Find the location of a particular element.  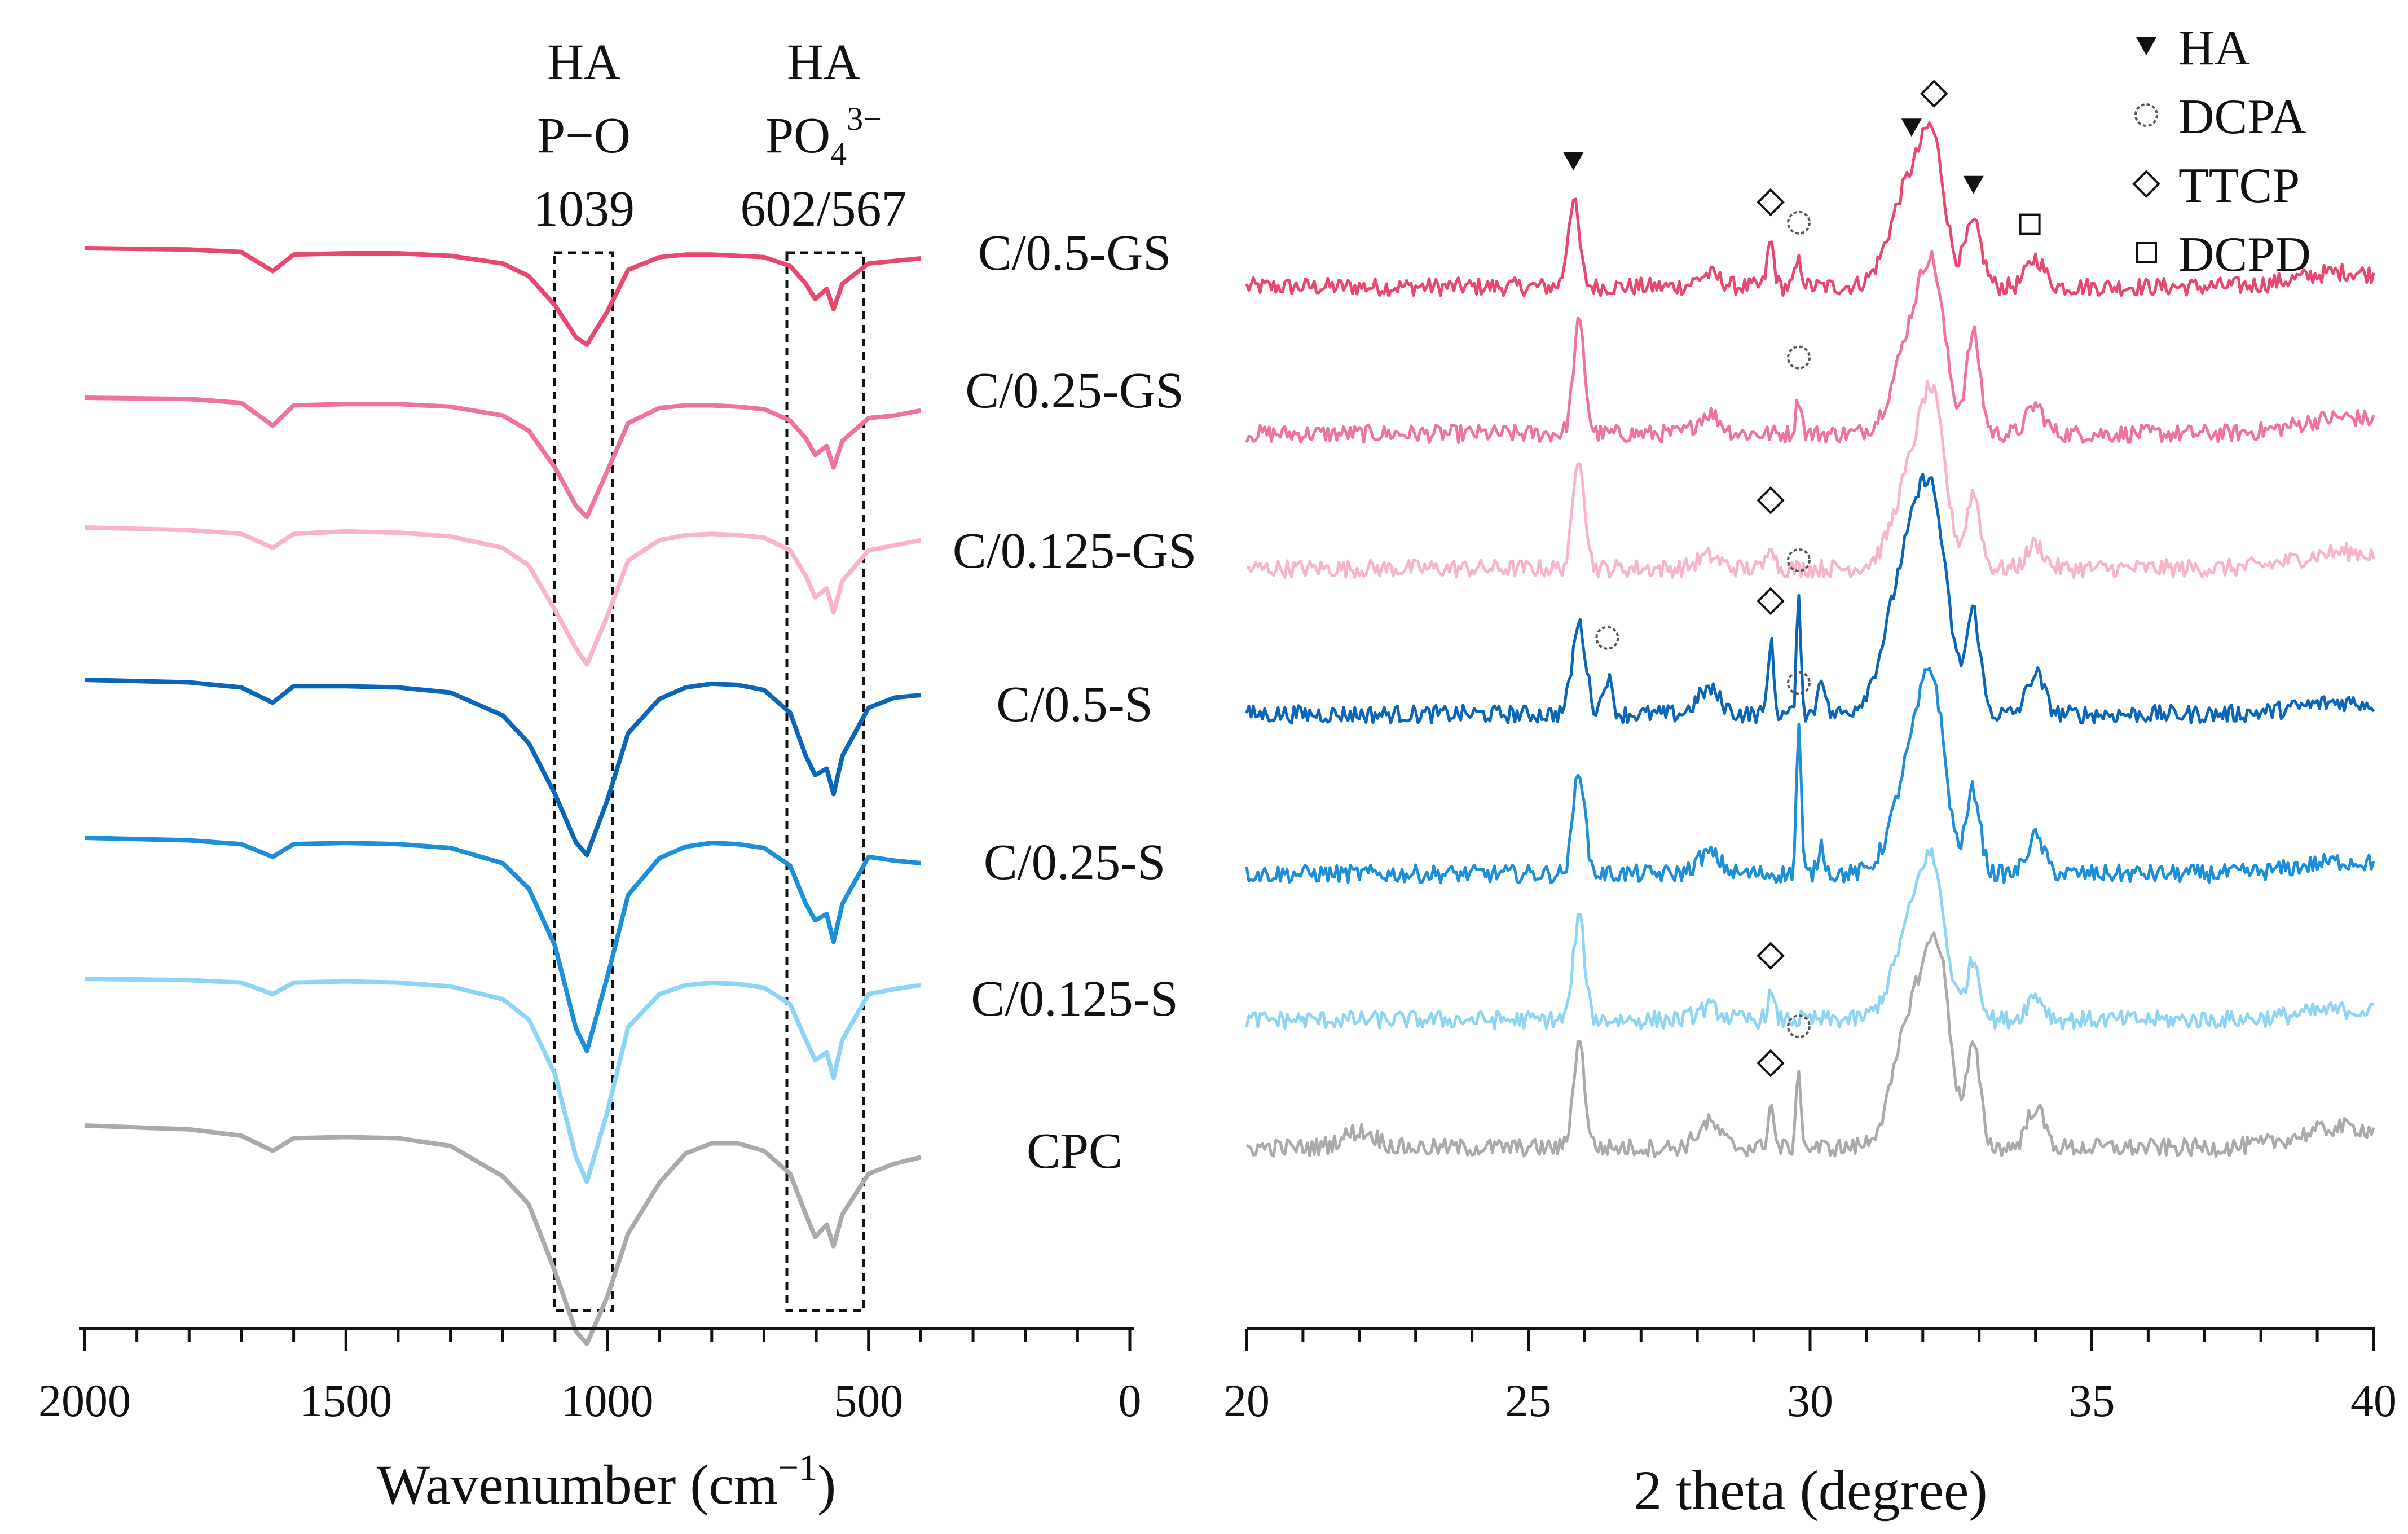

xrd-tick-label: 25 is located at coordinates (1528, 1400).